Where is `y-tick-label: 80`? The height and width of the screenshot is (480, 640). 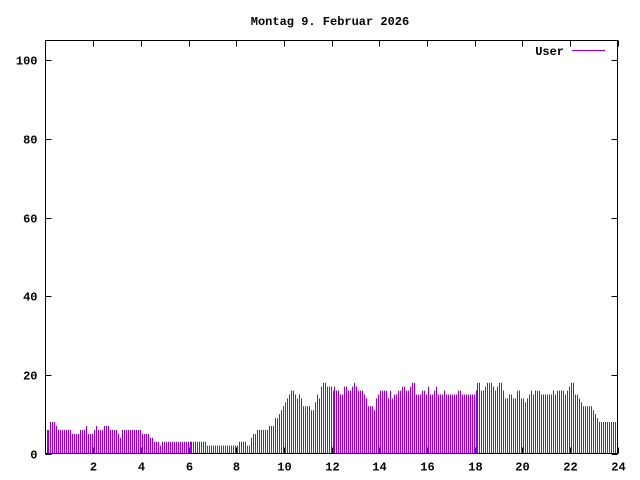 y-tick-label: 80 is located at coordinates (30, 141).